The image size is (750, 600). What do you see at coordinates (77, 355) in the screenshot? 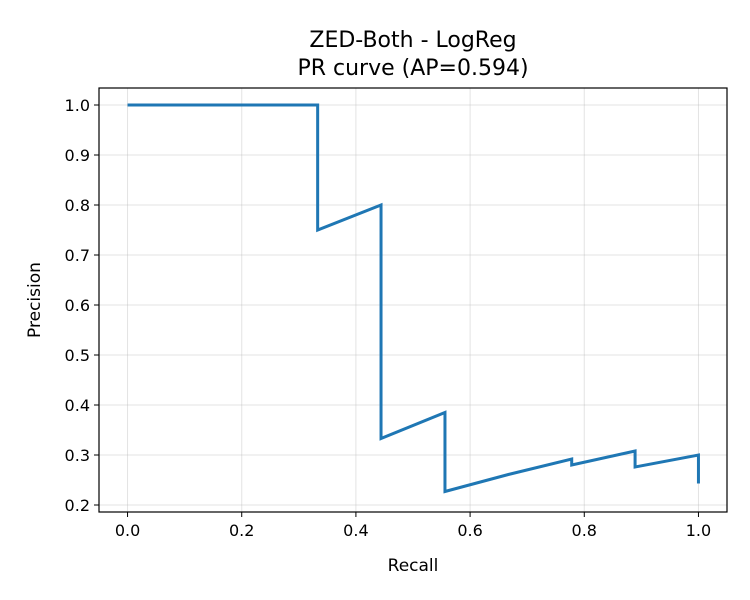
I see `y-tick-label: 0.5` at bounding box center [77, 355].